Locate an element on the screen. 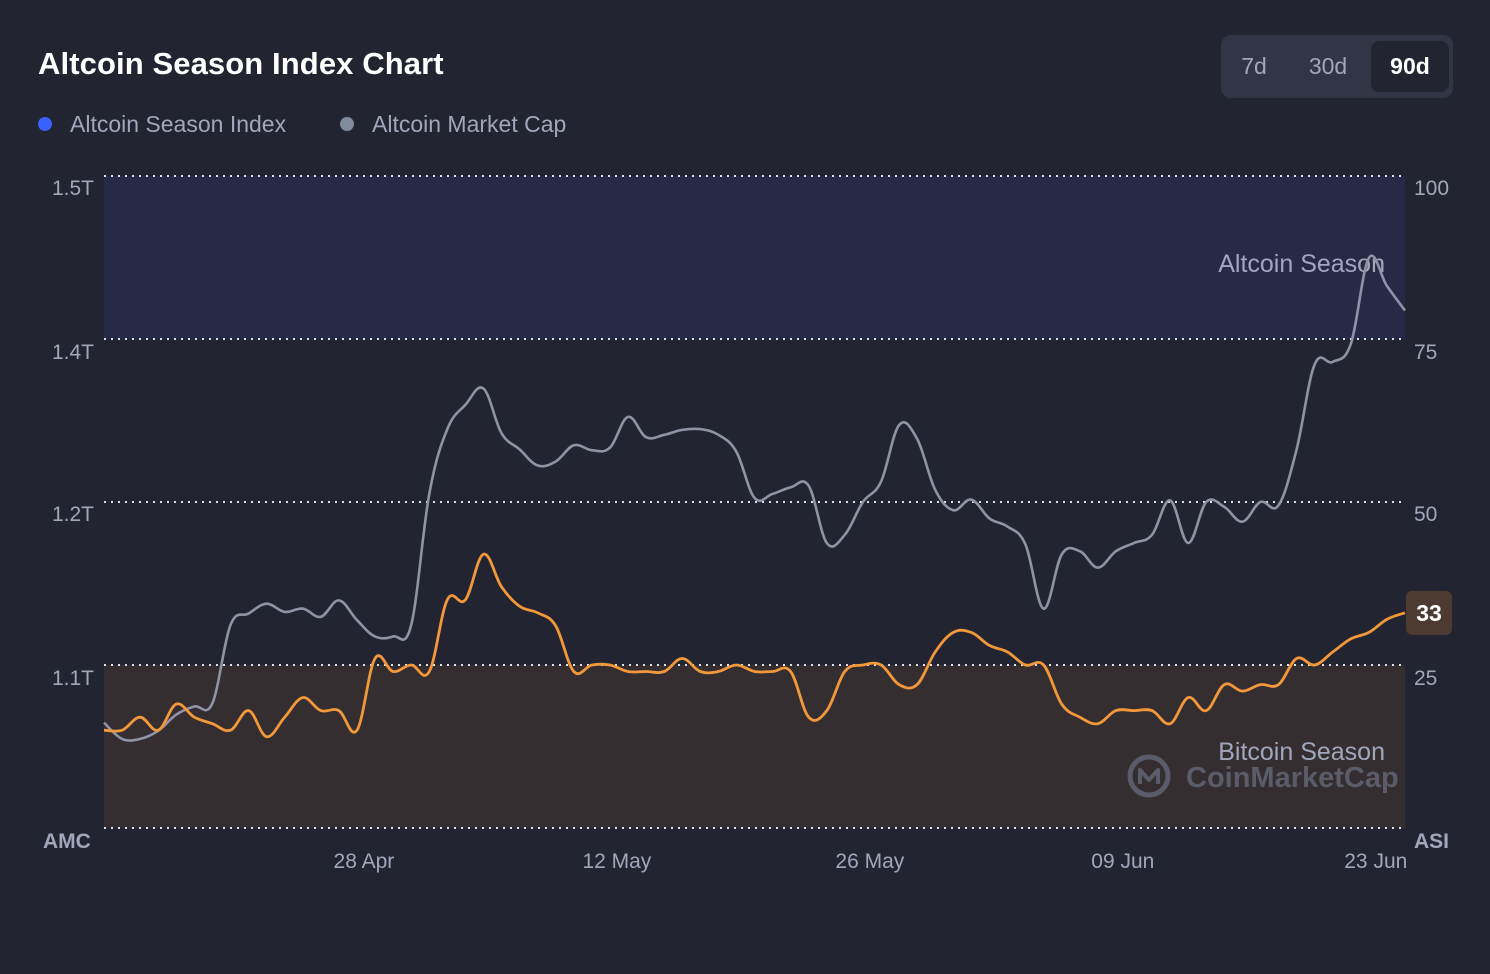 The width and height of the screenshot is (1490, 974). range-90d-button: 90d is located at coordinates (1410, 66).